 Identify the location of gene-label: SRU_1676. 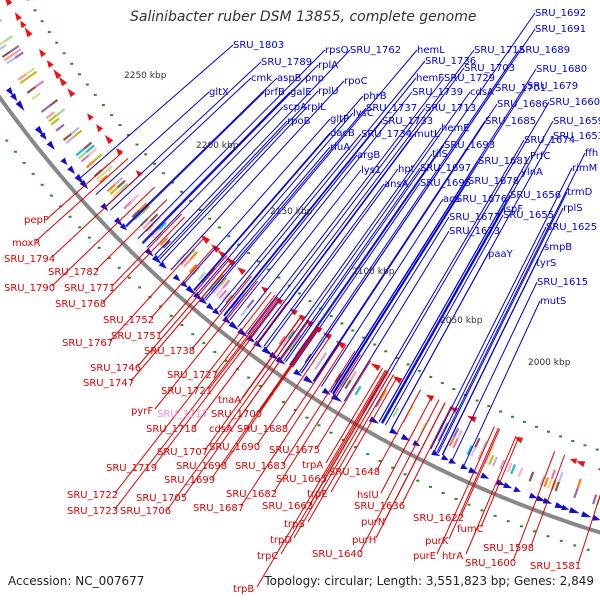
(481, 199).